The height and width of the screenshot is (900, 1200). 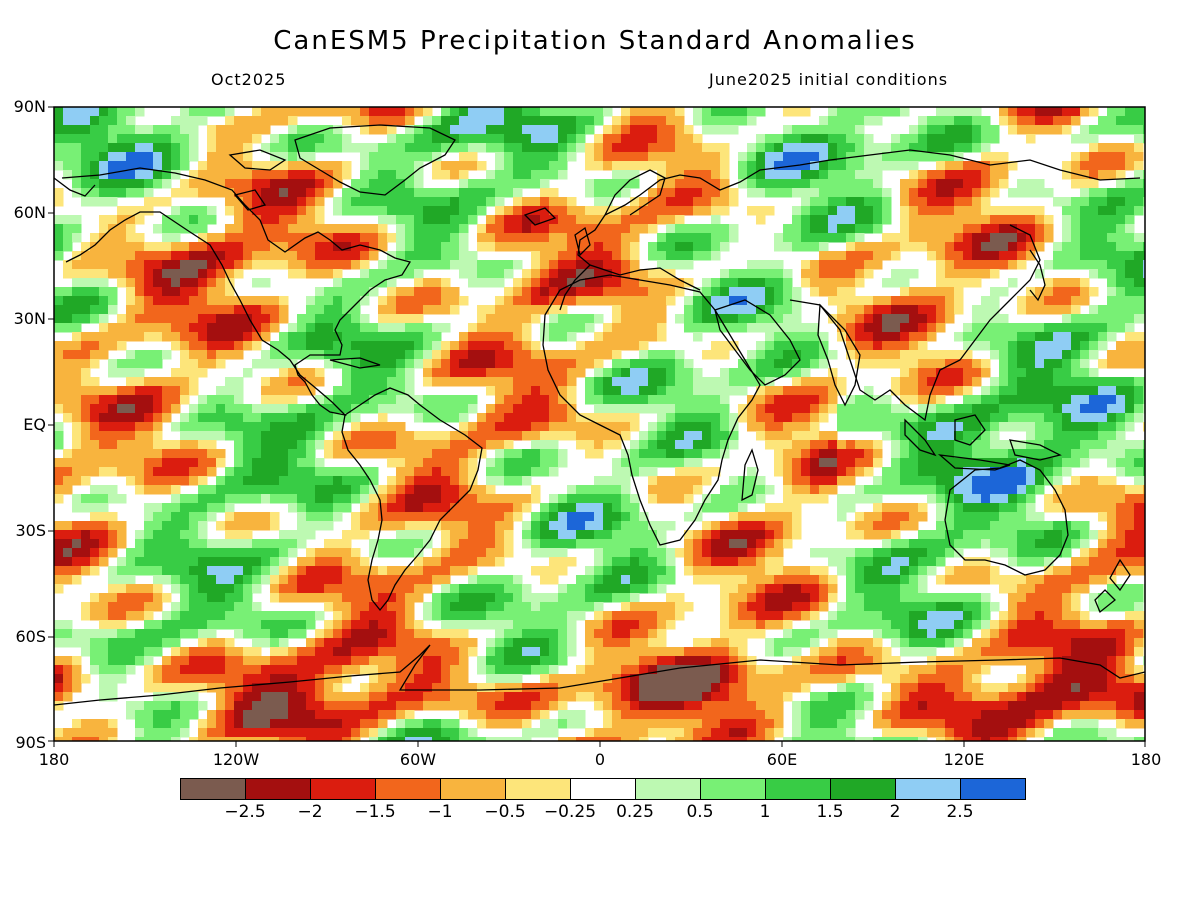 What do you see at coordinates (30, 742) in the screenshot?
I see `lat-label-90s: 90S` at bounding box center [30, 742].